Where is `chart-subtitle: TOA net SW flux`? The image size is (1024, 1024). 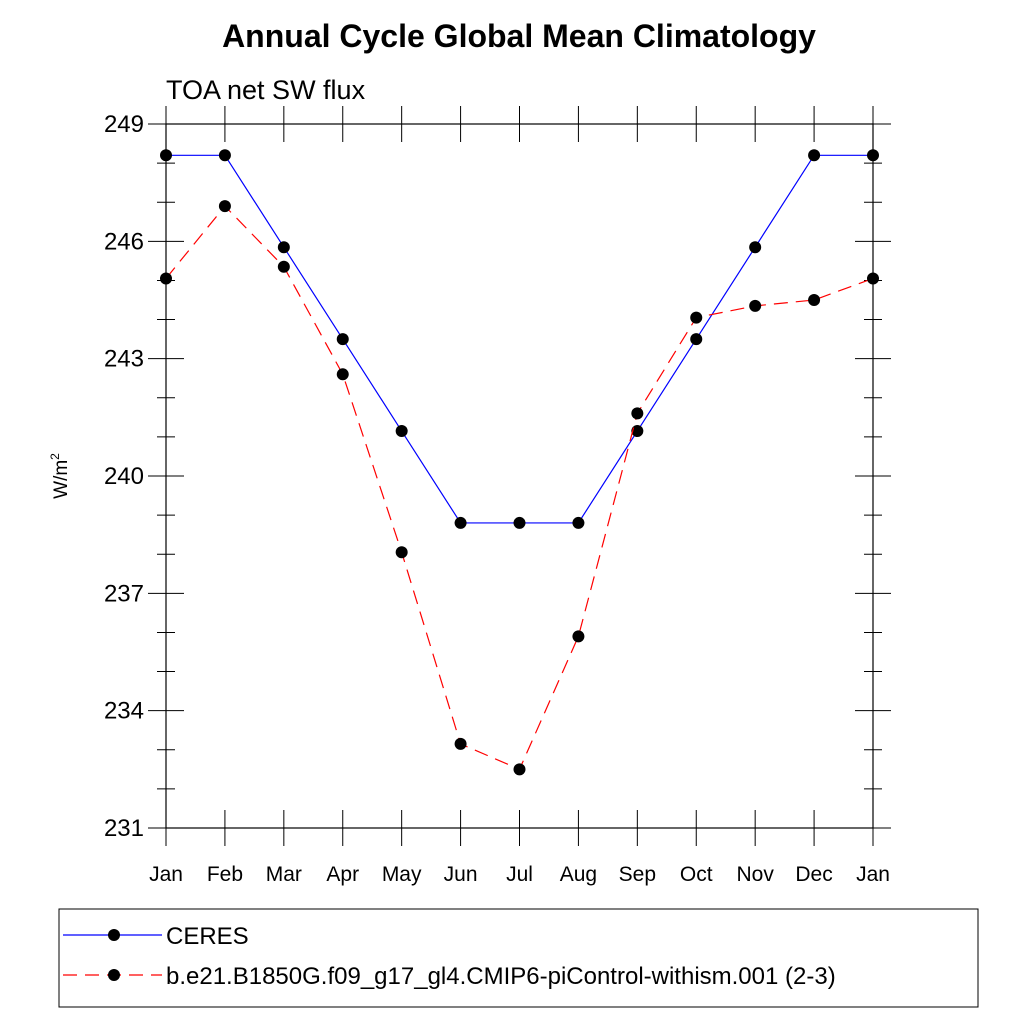 chart-subtitle: TOA net SW flux is located at coordinates (266, 90).